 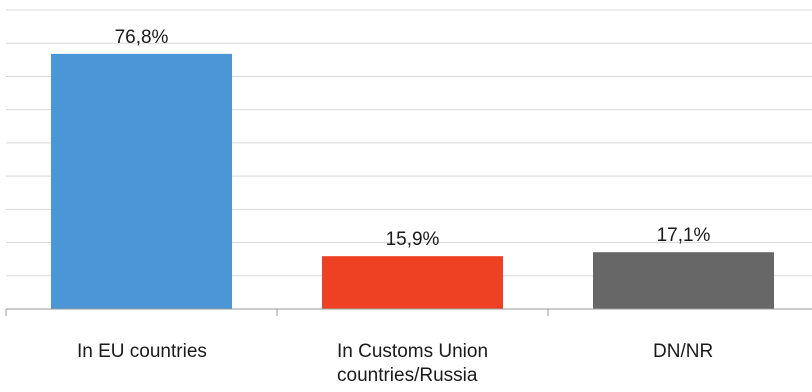 I want to click on category-label: In Customs Union countries/Russia, so click(x=415, y=364).